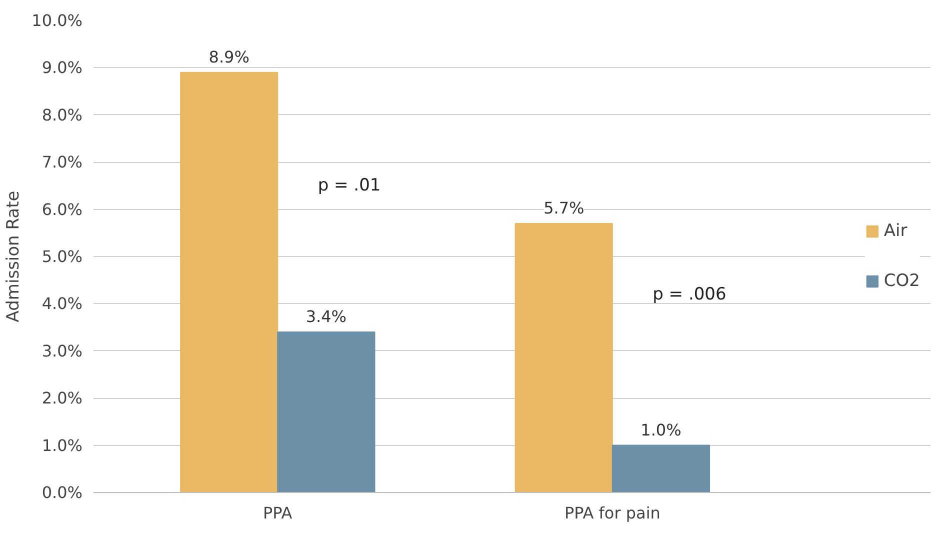 The height and width of the screenshot is (535, 942). Describe the element at coordinates (57, 20) in the screenshot. I see `y-tick-label: 10.0%` at that location.